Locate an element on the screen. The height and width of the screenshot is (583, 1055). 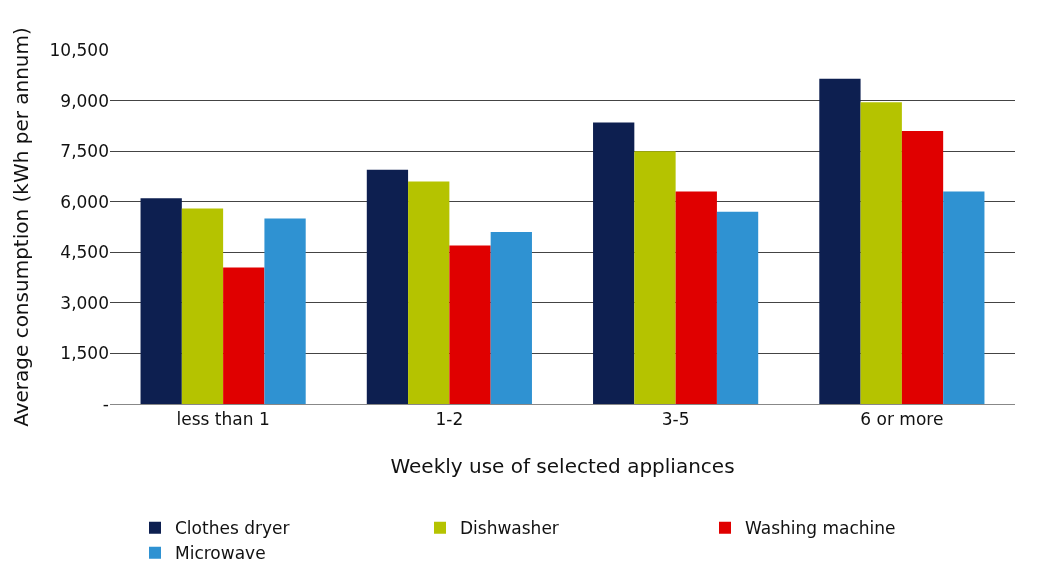
legend-label: Washing machine is located at coordinates (820, 528).